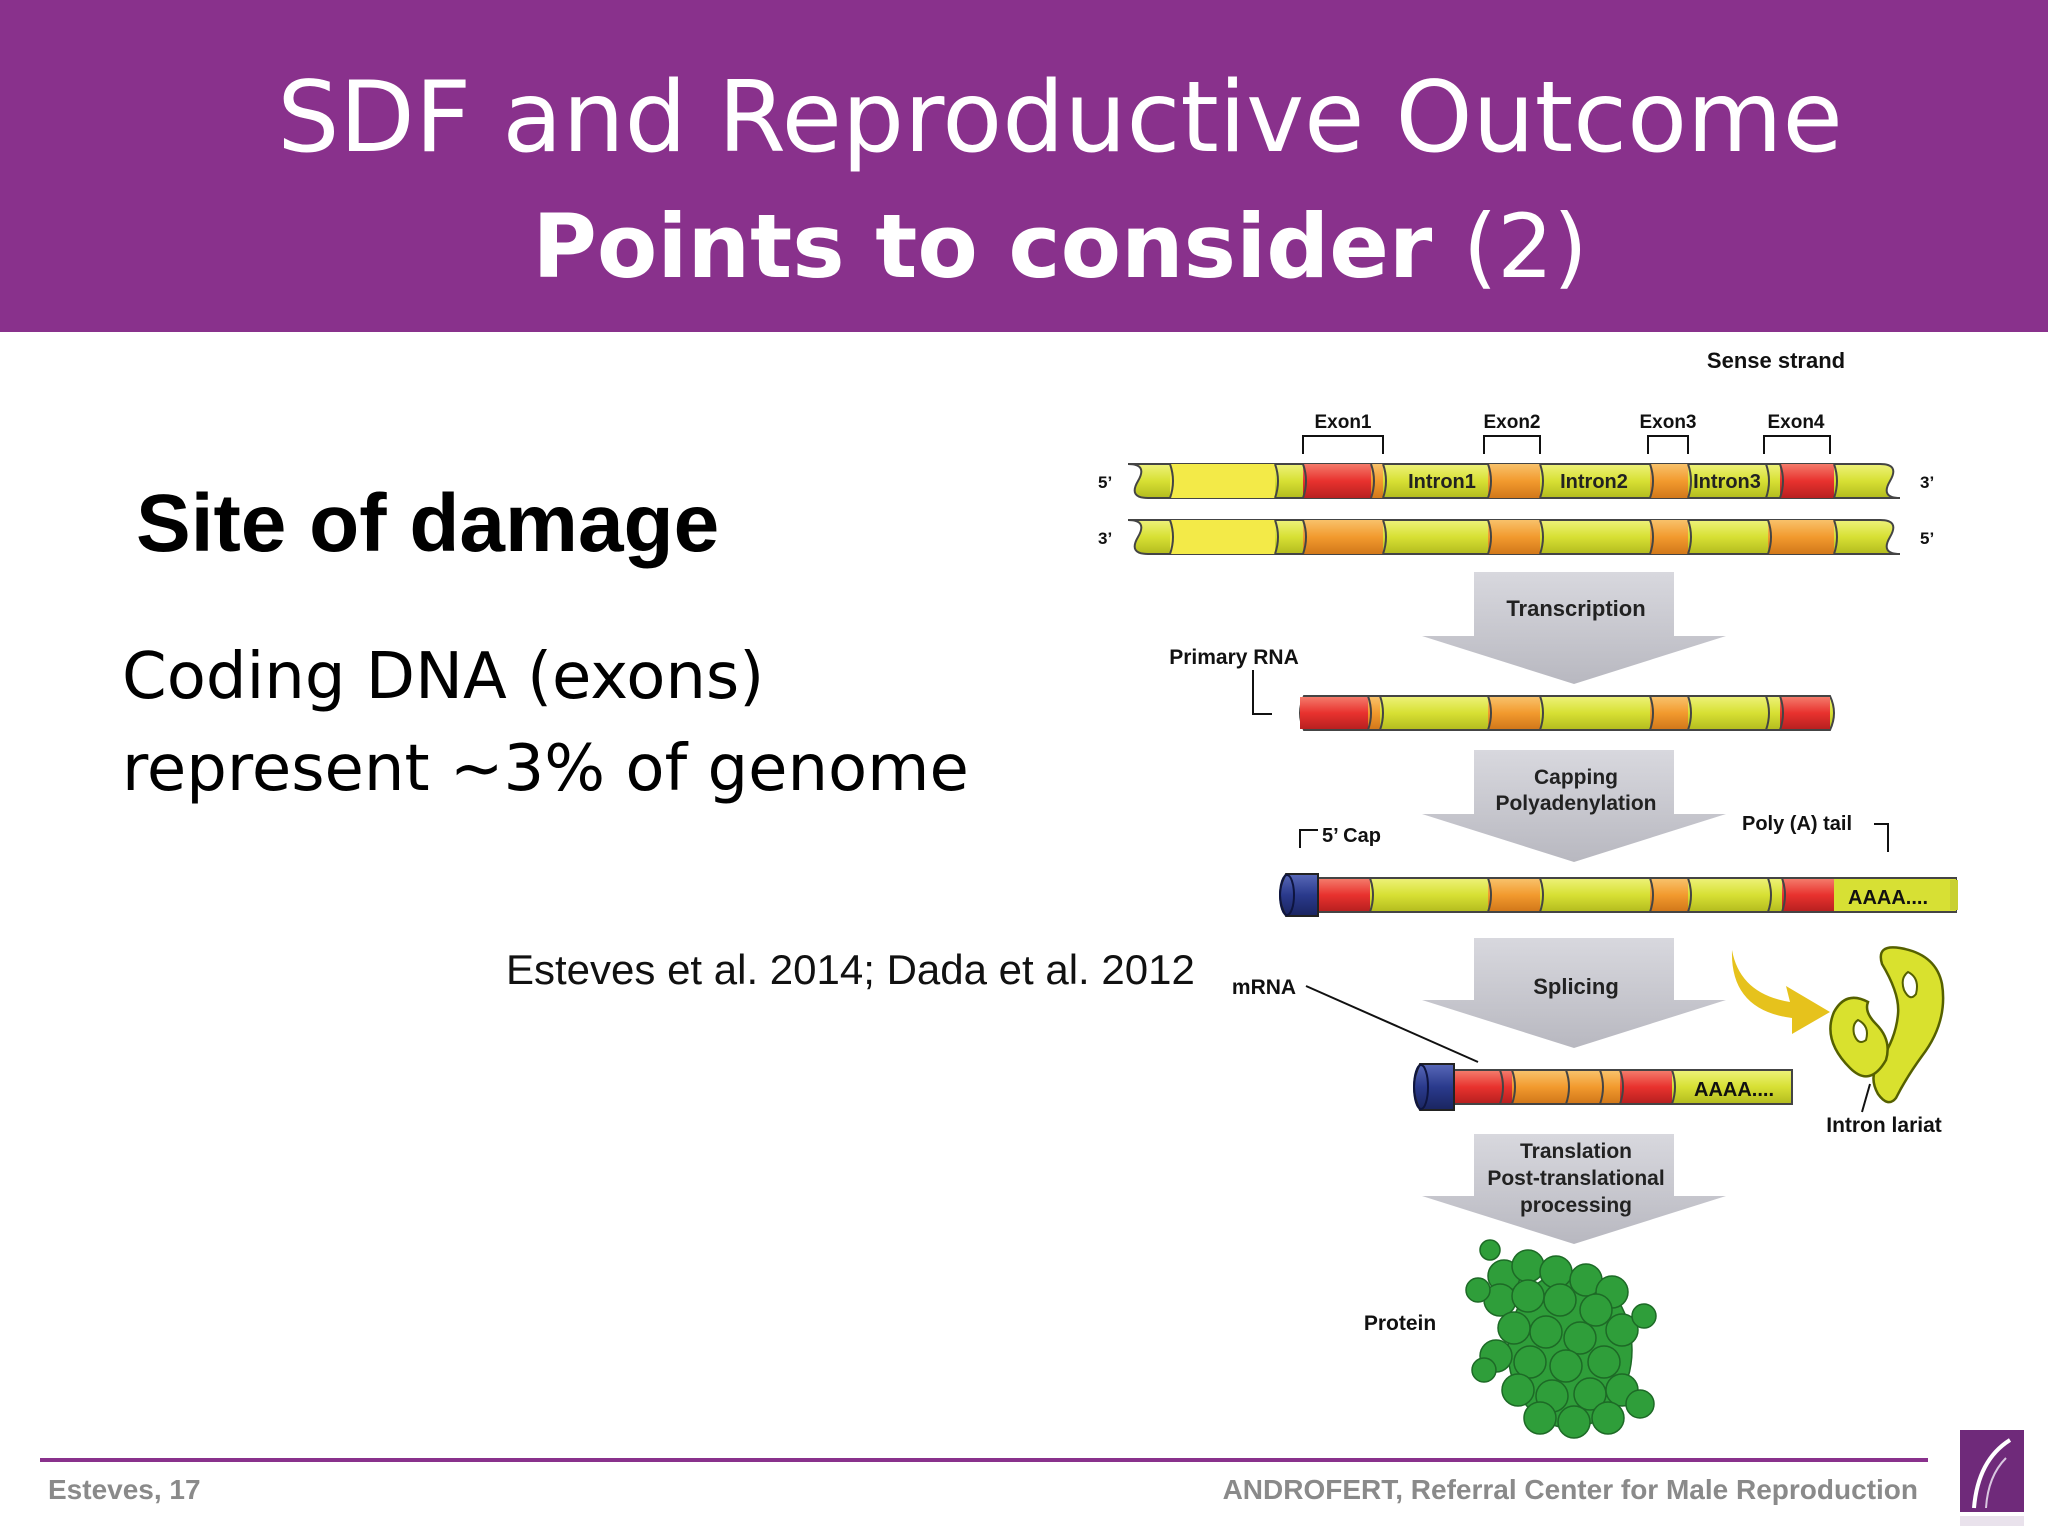  What do you see at coordinates (428, 523) in the screenshot?
I see `section-heading: Site of damage` at bounding box center [428, 523].